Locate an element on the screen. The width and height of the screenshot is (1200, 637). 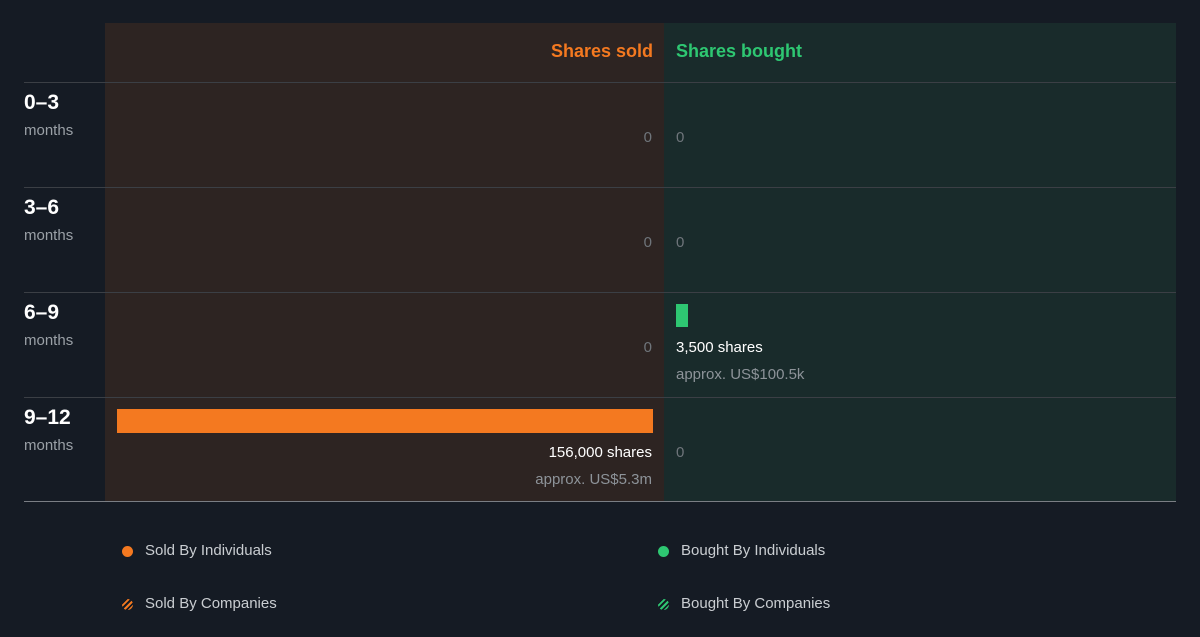
row-range: 9–12 is located at coordinates (47, 417).